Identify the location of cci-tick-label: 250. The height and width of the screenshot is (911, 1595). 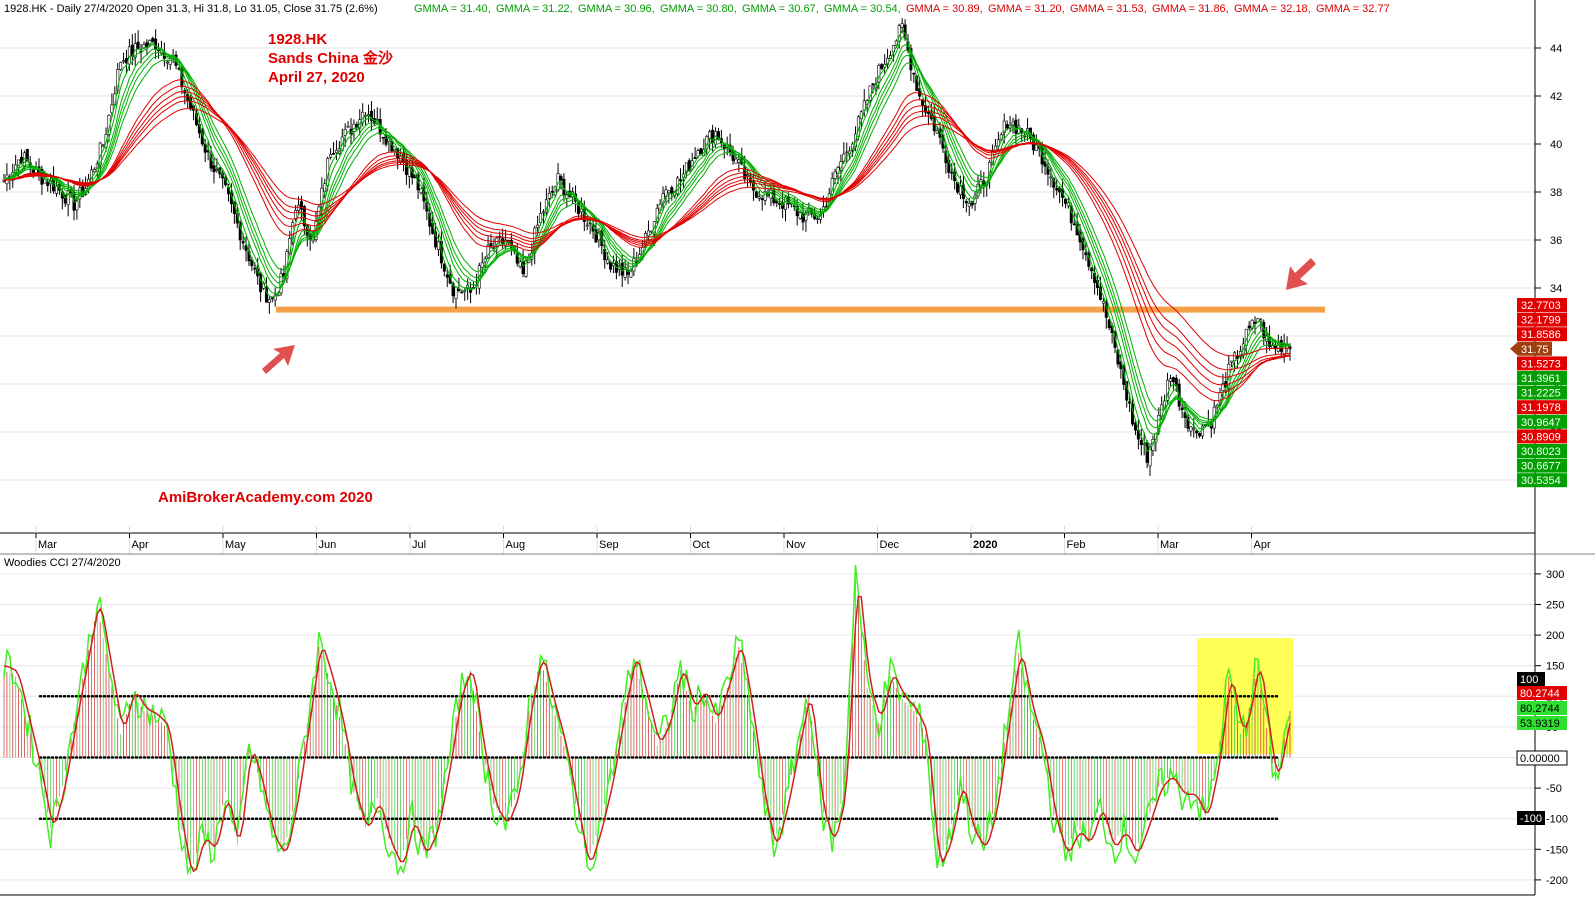
(1555, 606).